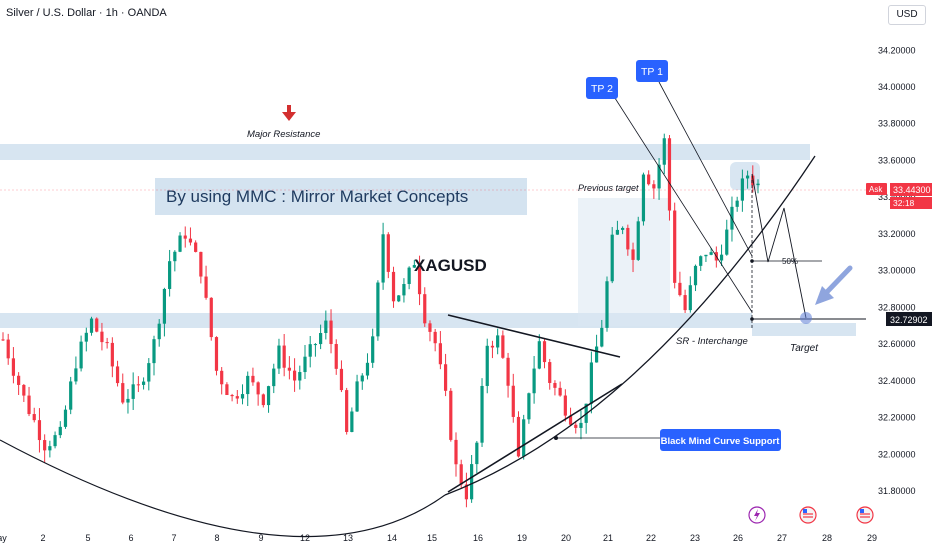 The height and width of the screenshot is (555, 932). Describe the element at coordinates (602, 89) in the screenshot. I see `tp2-label: TP 2` at that location.